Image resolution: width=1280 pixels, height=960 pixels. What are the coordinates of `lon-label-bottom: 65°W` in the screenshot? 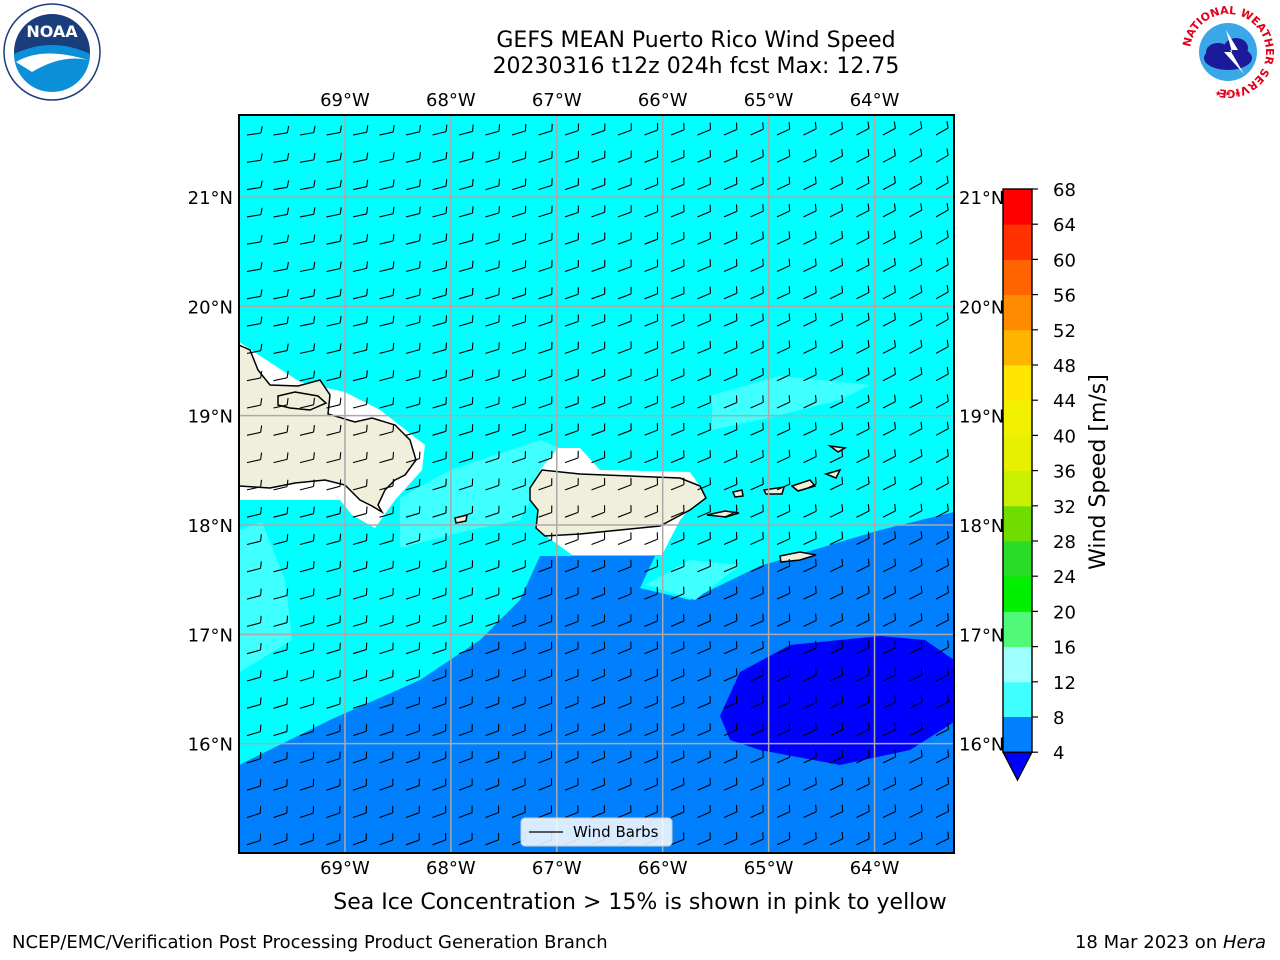 It's located at (769, 868).